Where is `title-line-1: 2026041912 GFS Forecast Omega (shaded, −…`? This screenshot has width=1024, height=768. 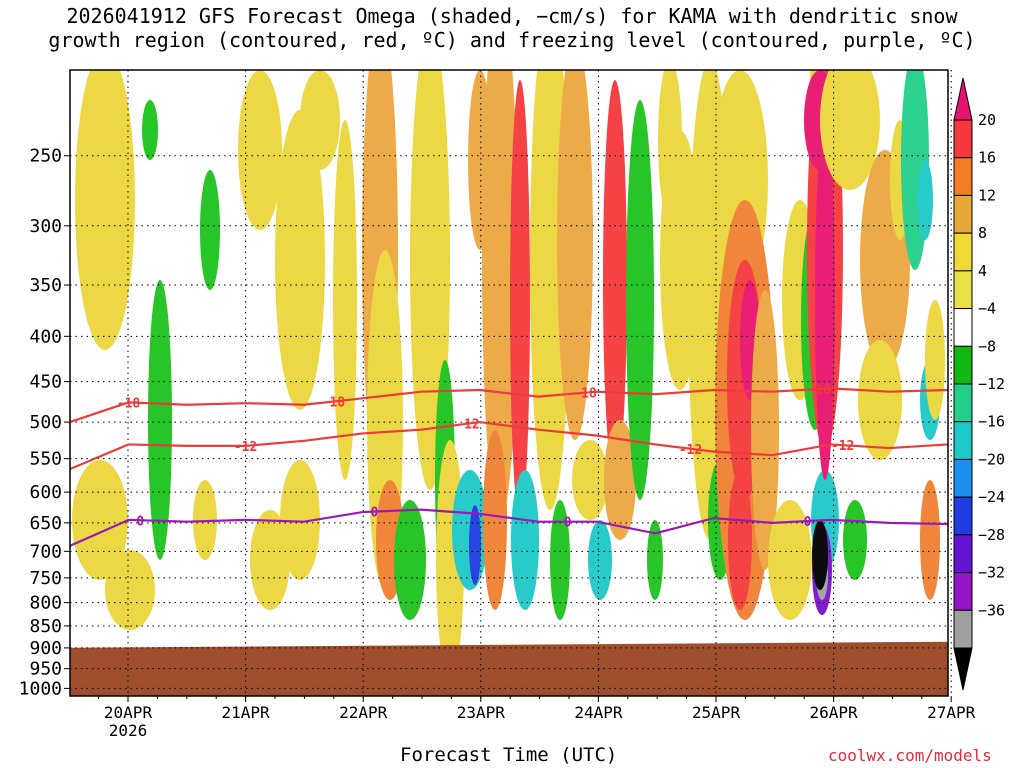 title-line-1: 2026041912 GFS Forecast Omega (shaded, −… is located at coordinates (512, 16).